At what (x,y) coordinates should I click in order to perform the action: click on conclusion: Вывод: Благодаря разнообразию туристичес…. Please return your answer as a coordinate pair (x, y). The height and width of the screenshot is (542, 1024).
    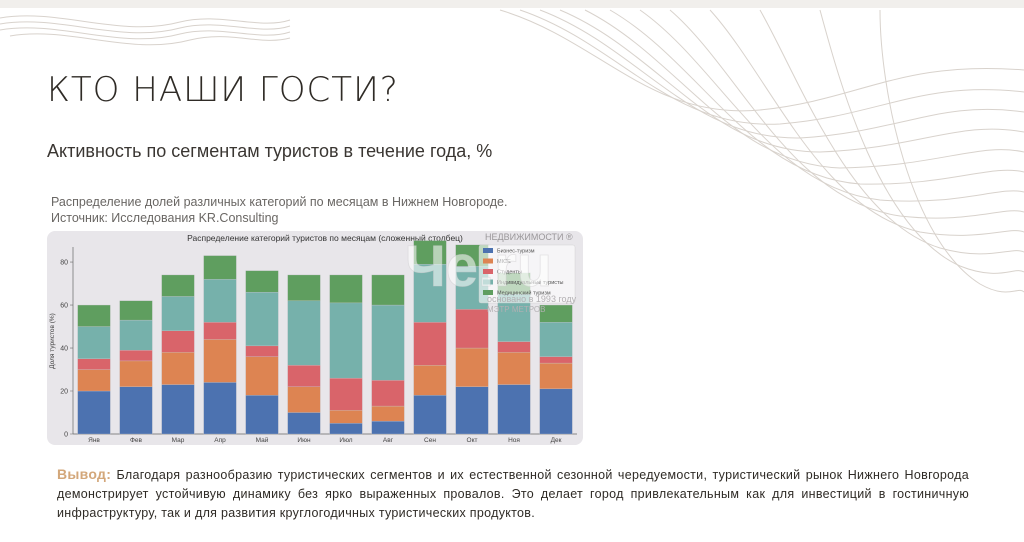
    Looking at the image, I should click on (513, 494).